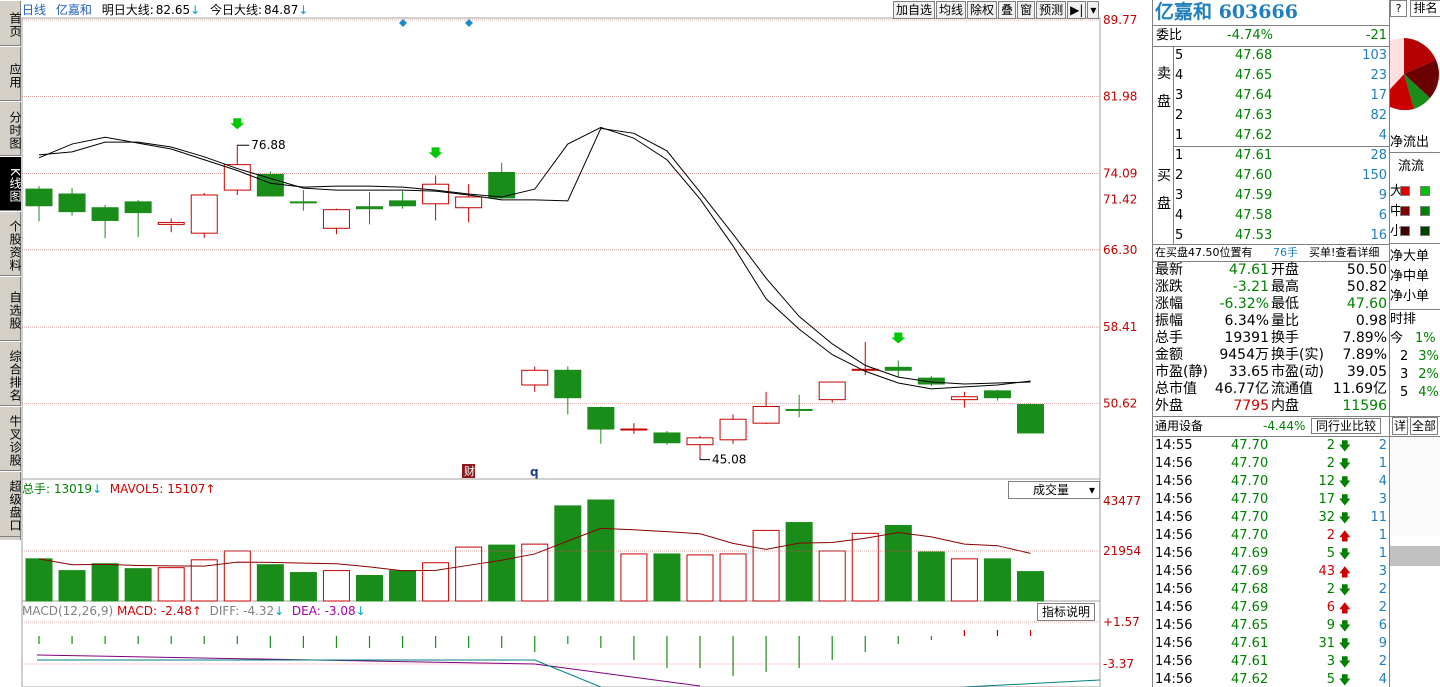  Describe the element at coordinates (1164, 190) in the screenshot. I see `buy-side-label: 买盘` at that location.